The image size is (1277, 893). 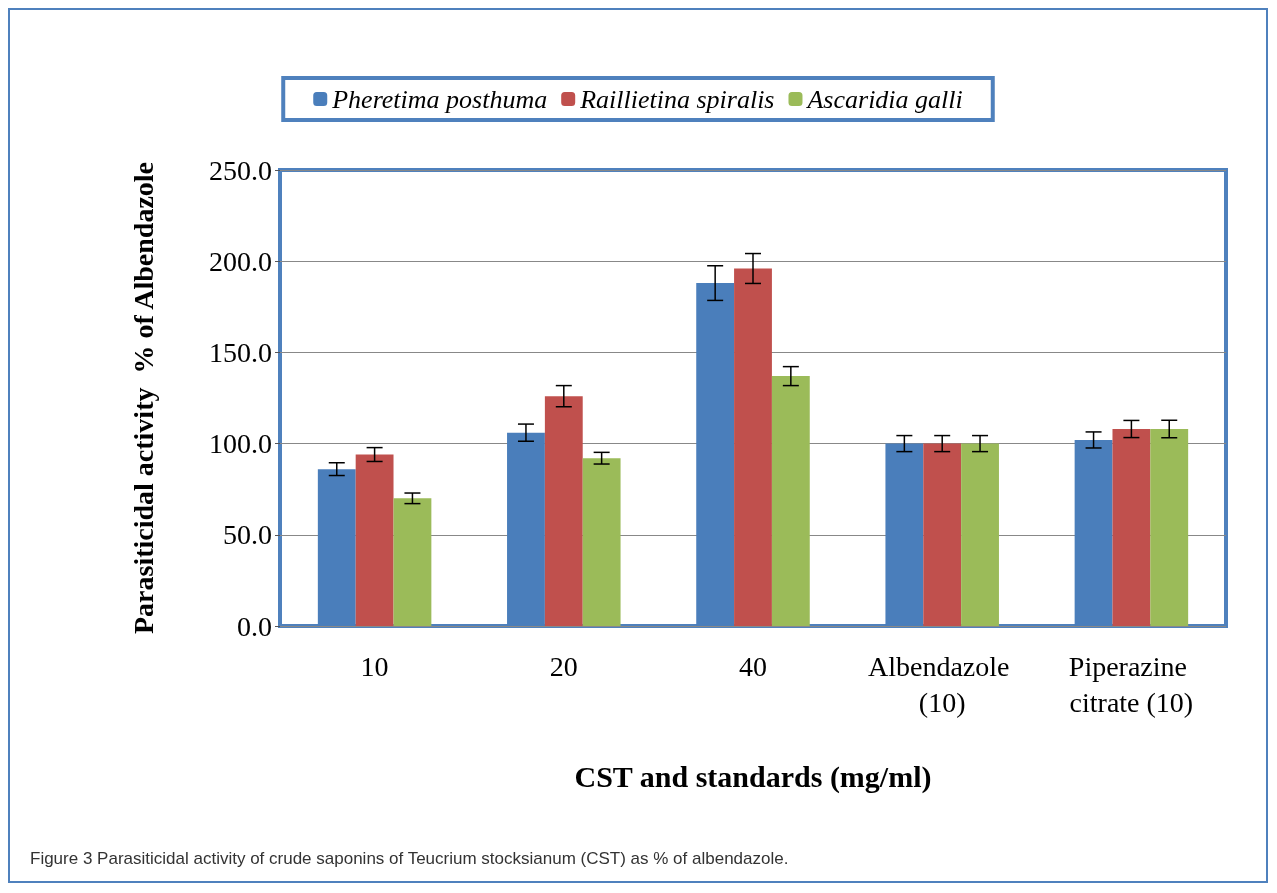 I want to click on y-tick-label: 200.0, so click(x=240, y=261).